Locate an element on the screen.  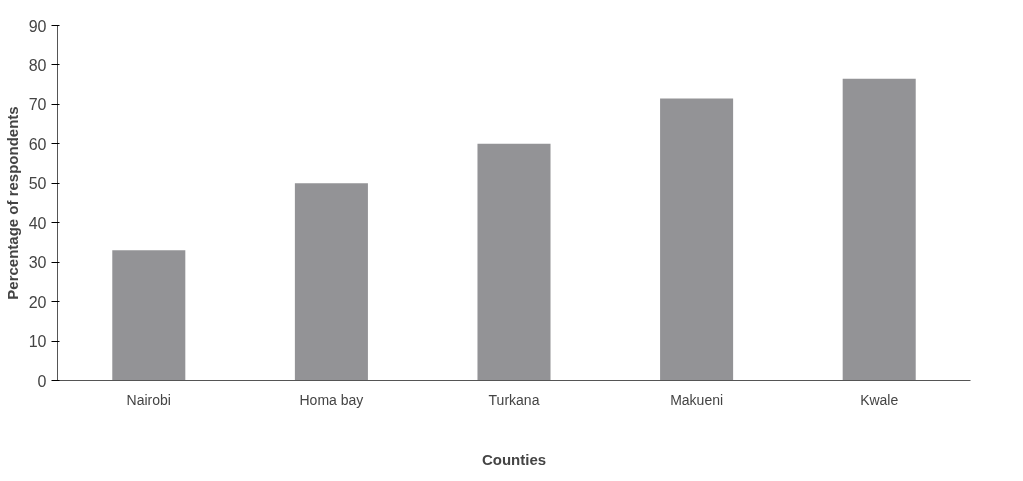
y-tick-label: 30 is located at coordinates (37, 263).